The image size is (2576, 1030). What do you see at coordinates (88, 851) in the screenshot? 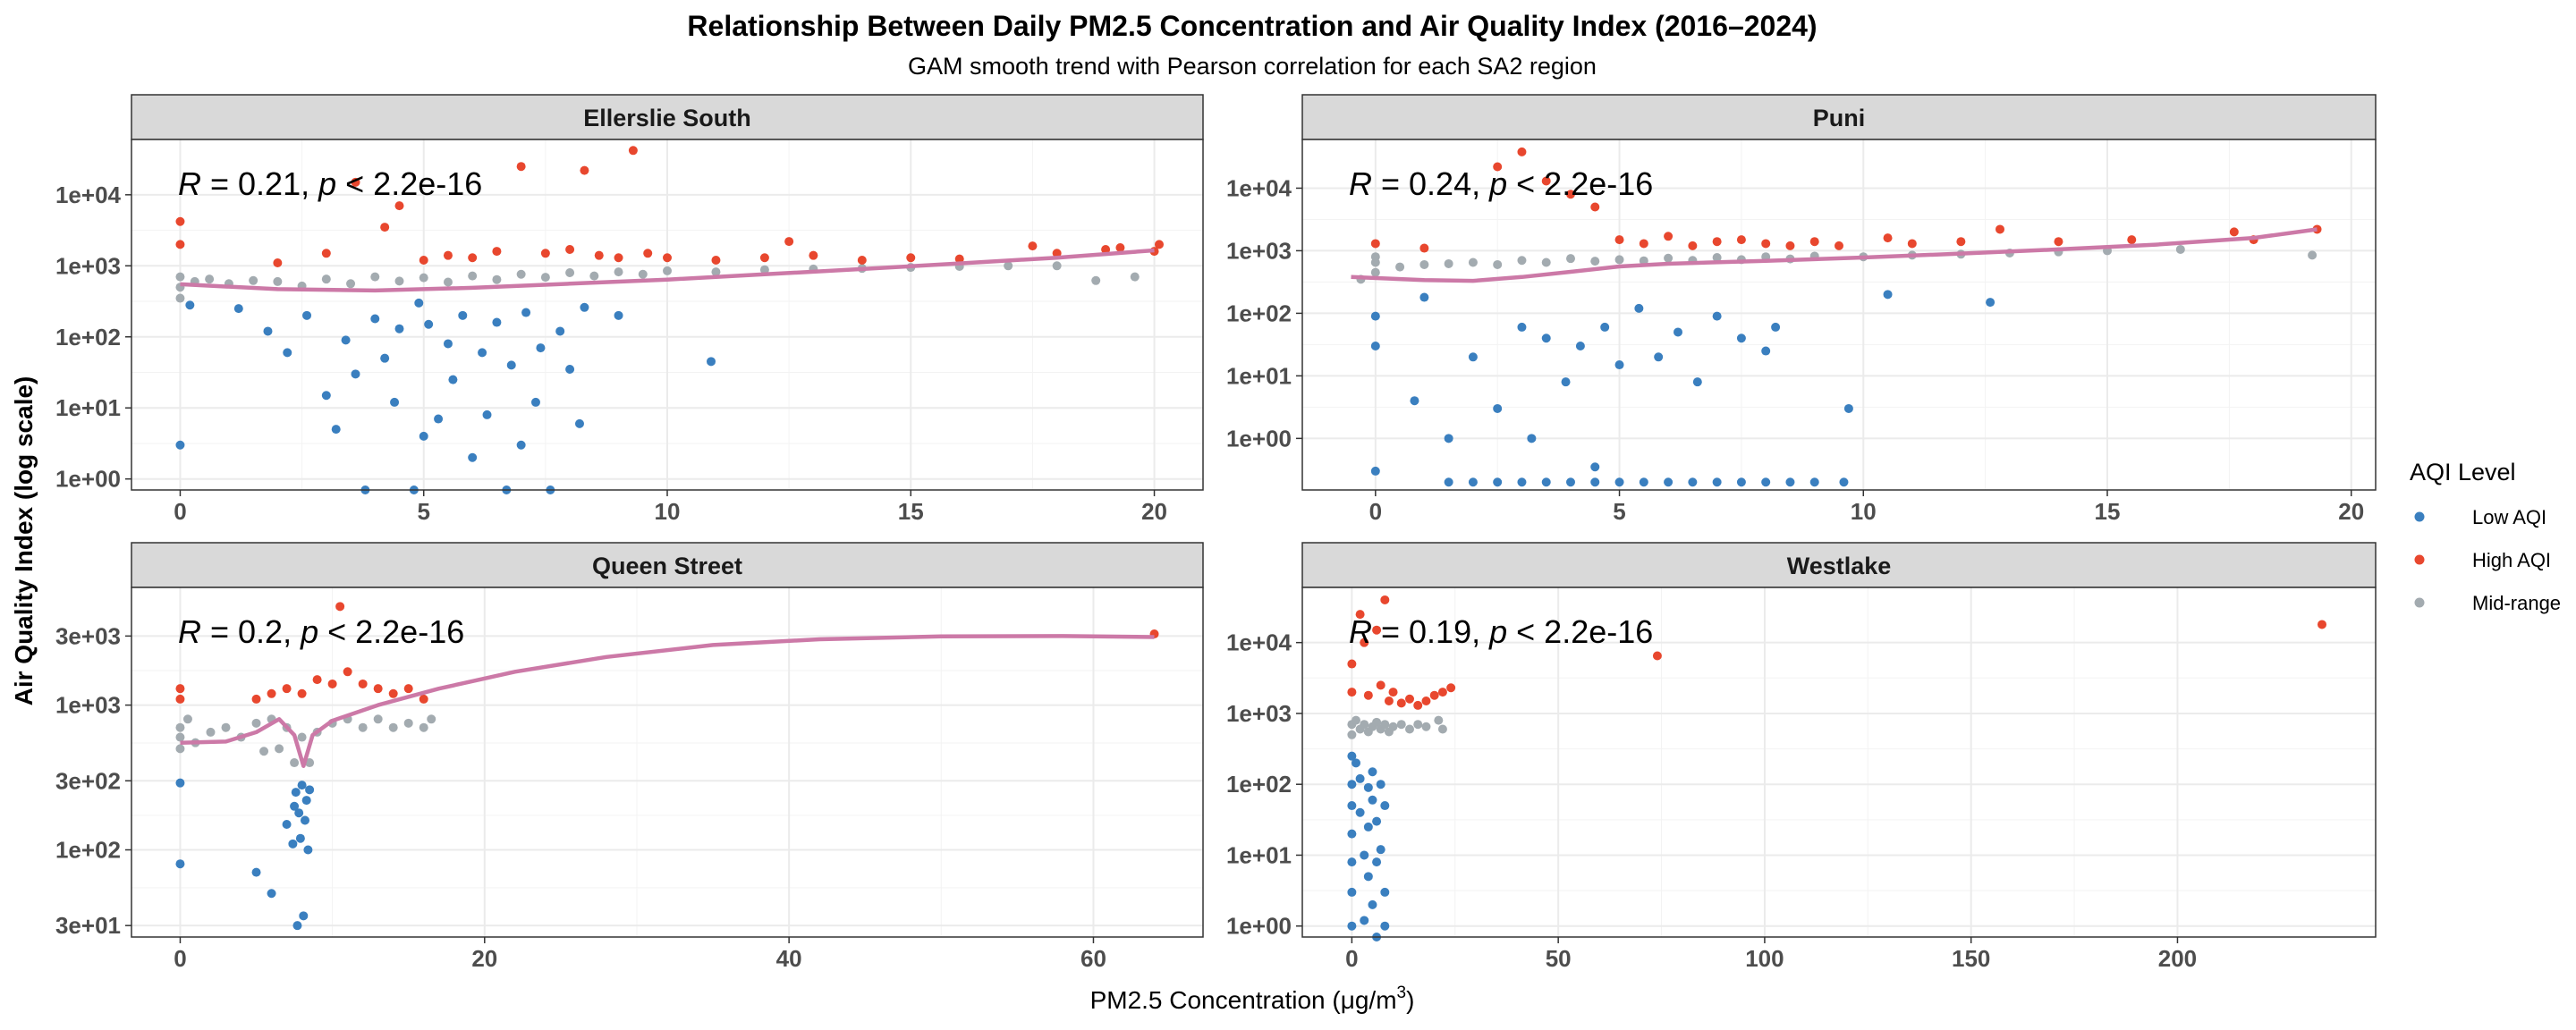
I see `y-tick-label: 1e+02` at bounding box center [88, 851].